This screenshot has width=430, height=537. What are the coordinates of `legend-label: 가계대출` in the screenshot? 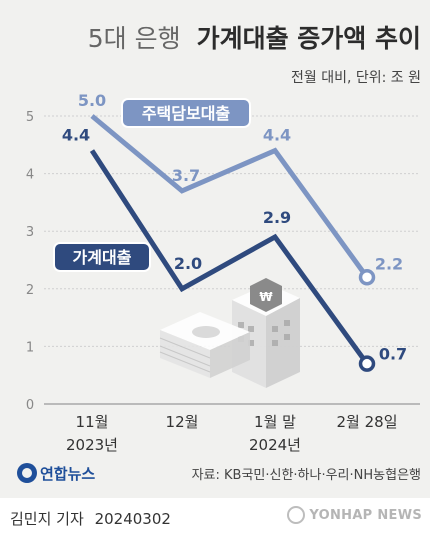 It's located at (102, 257).